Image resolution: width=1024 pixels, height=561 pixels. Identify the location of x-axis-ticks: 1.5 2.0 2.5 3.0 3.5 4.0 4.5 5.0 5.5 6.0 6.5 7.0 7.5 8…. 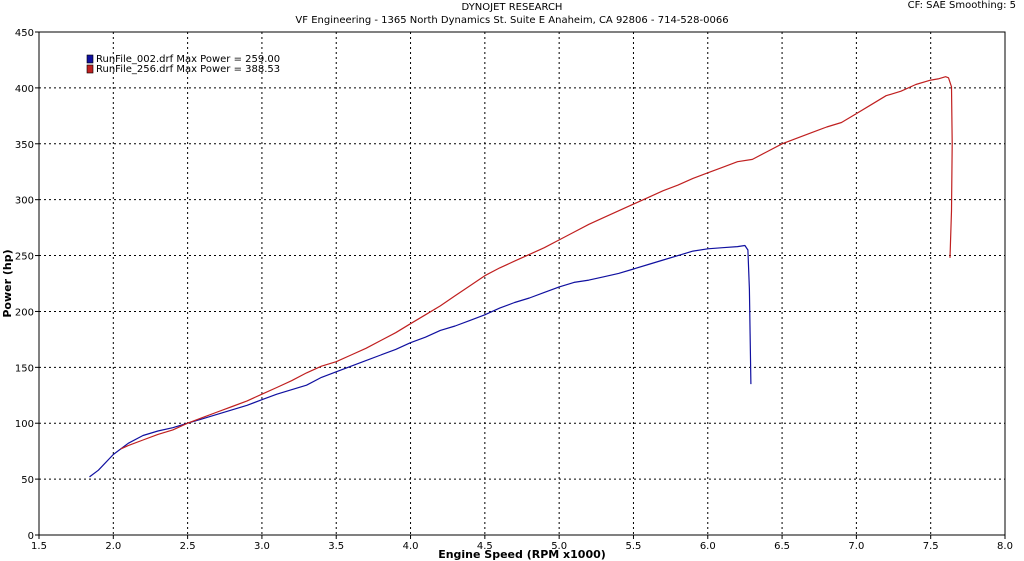
(522, 543).